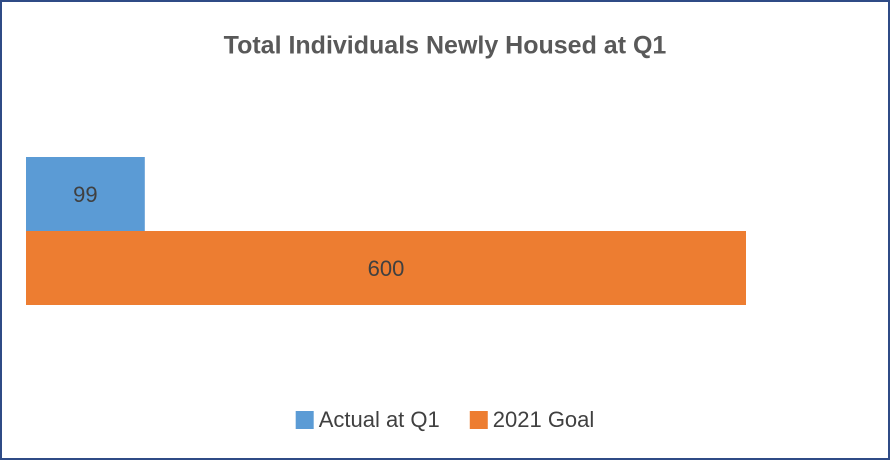 Image resolution: width=890 pixels, height=460 pixels. Describe the element at coordinates (379, 419) in the screenshot. I see `legend-label: Actual at Q1` at that location.